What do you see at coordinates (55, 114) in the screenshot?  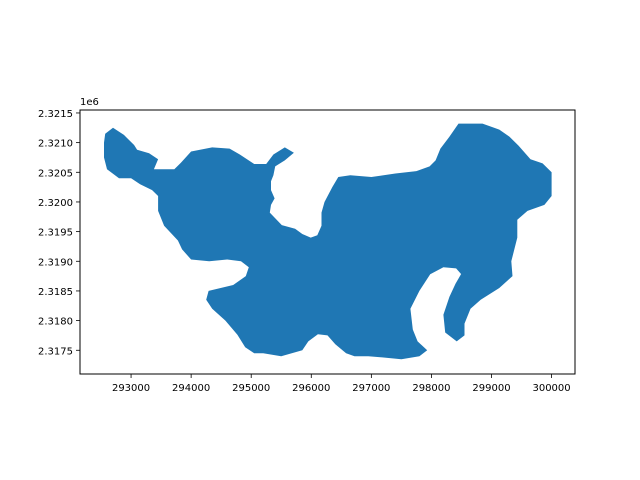 I see `y-tick-label: 2.3215` at bounding box center [55, 114].